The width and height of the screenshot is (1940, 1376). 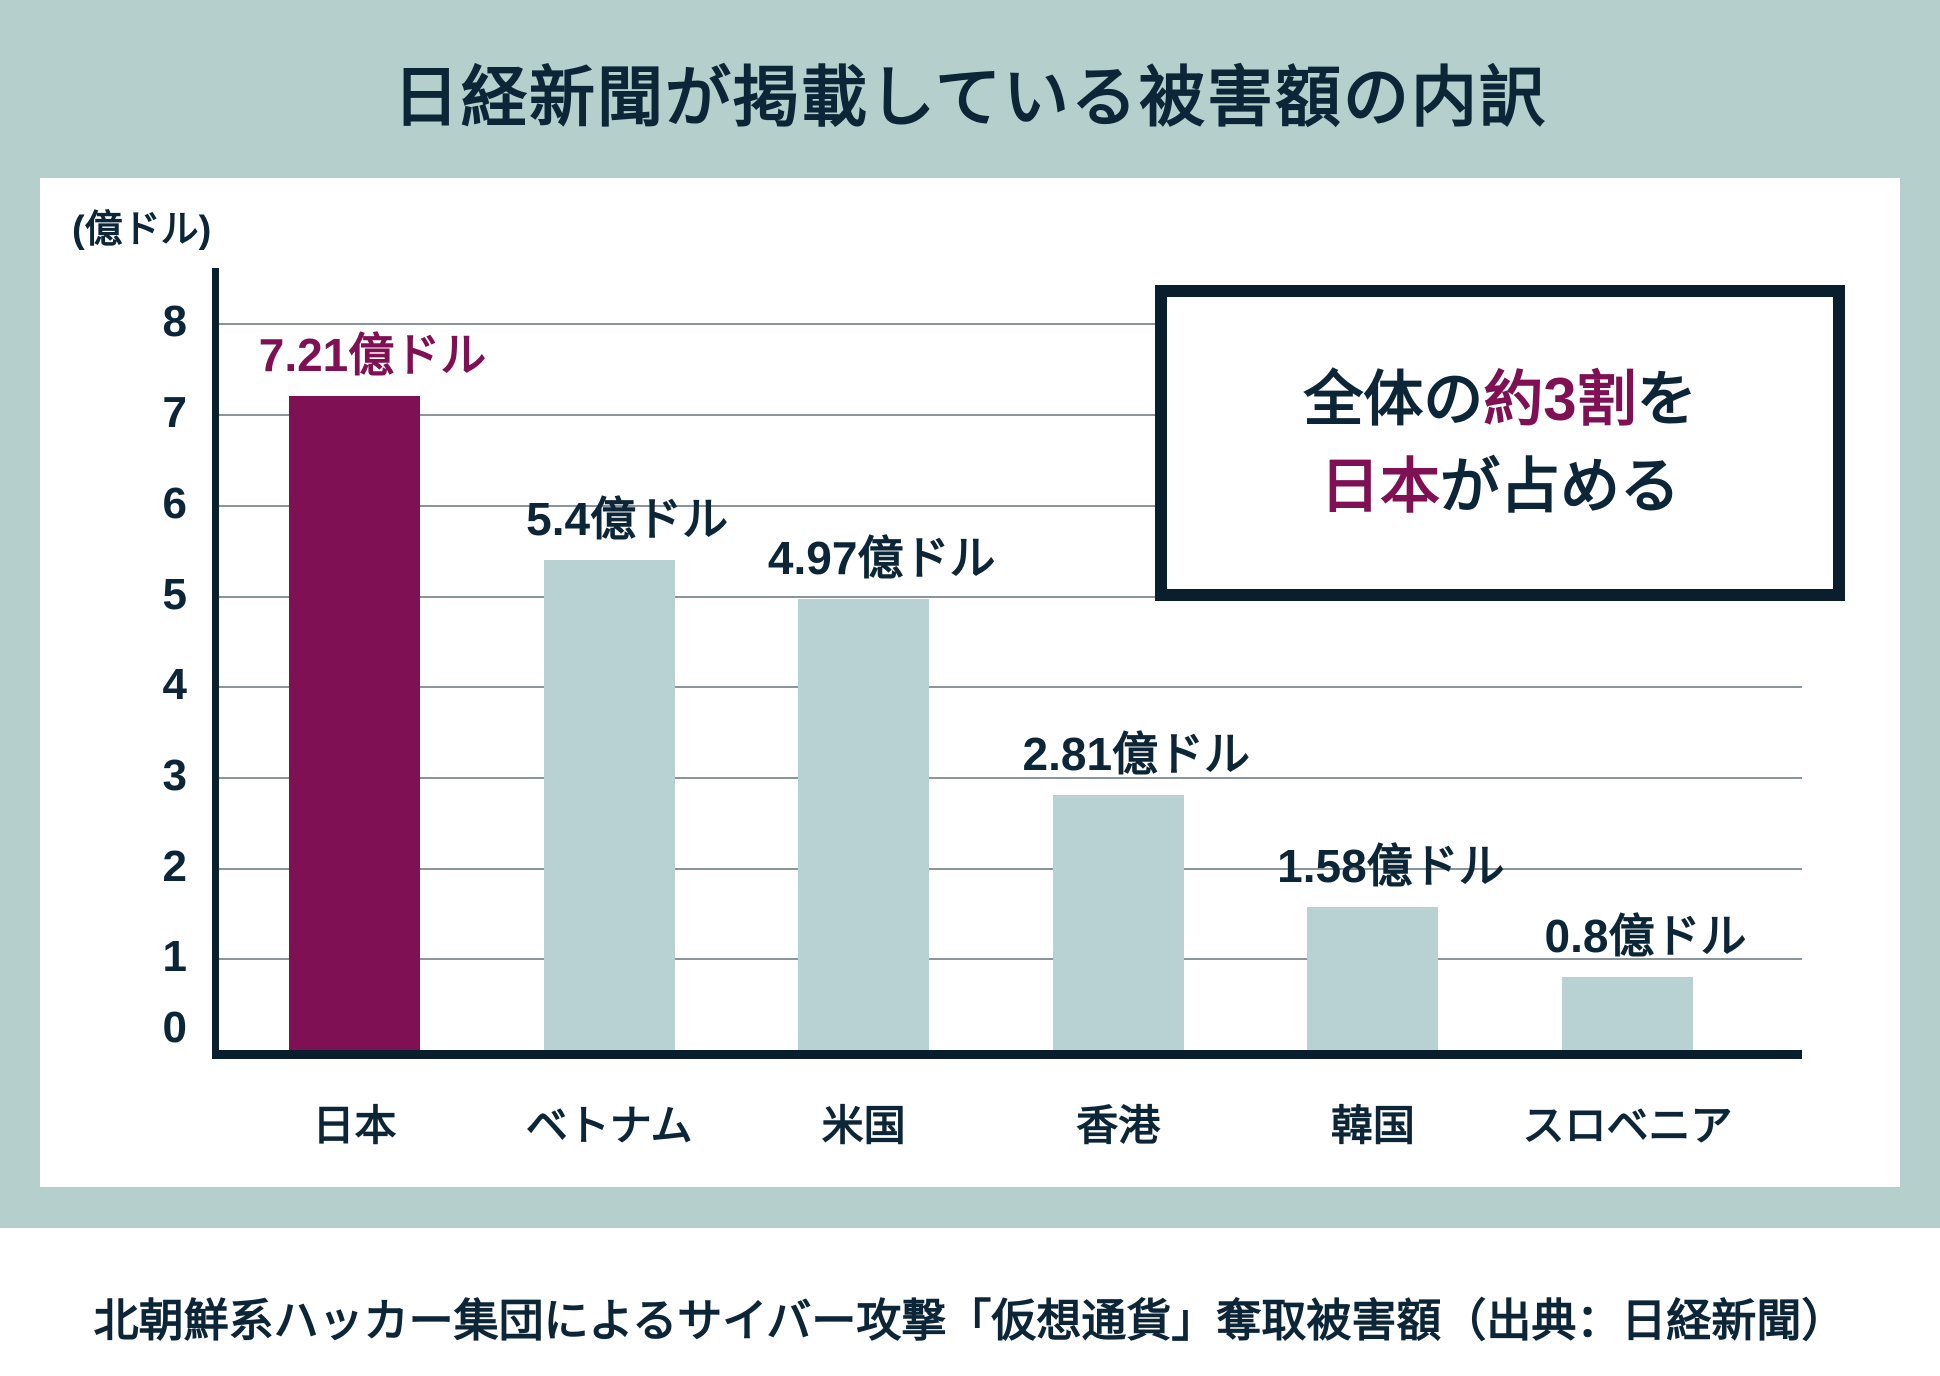 I want to click on callout-text-segment: 日本, so click(x=1380, y=486).